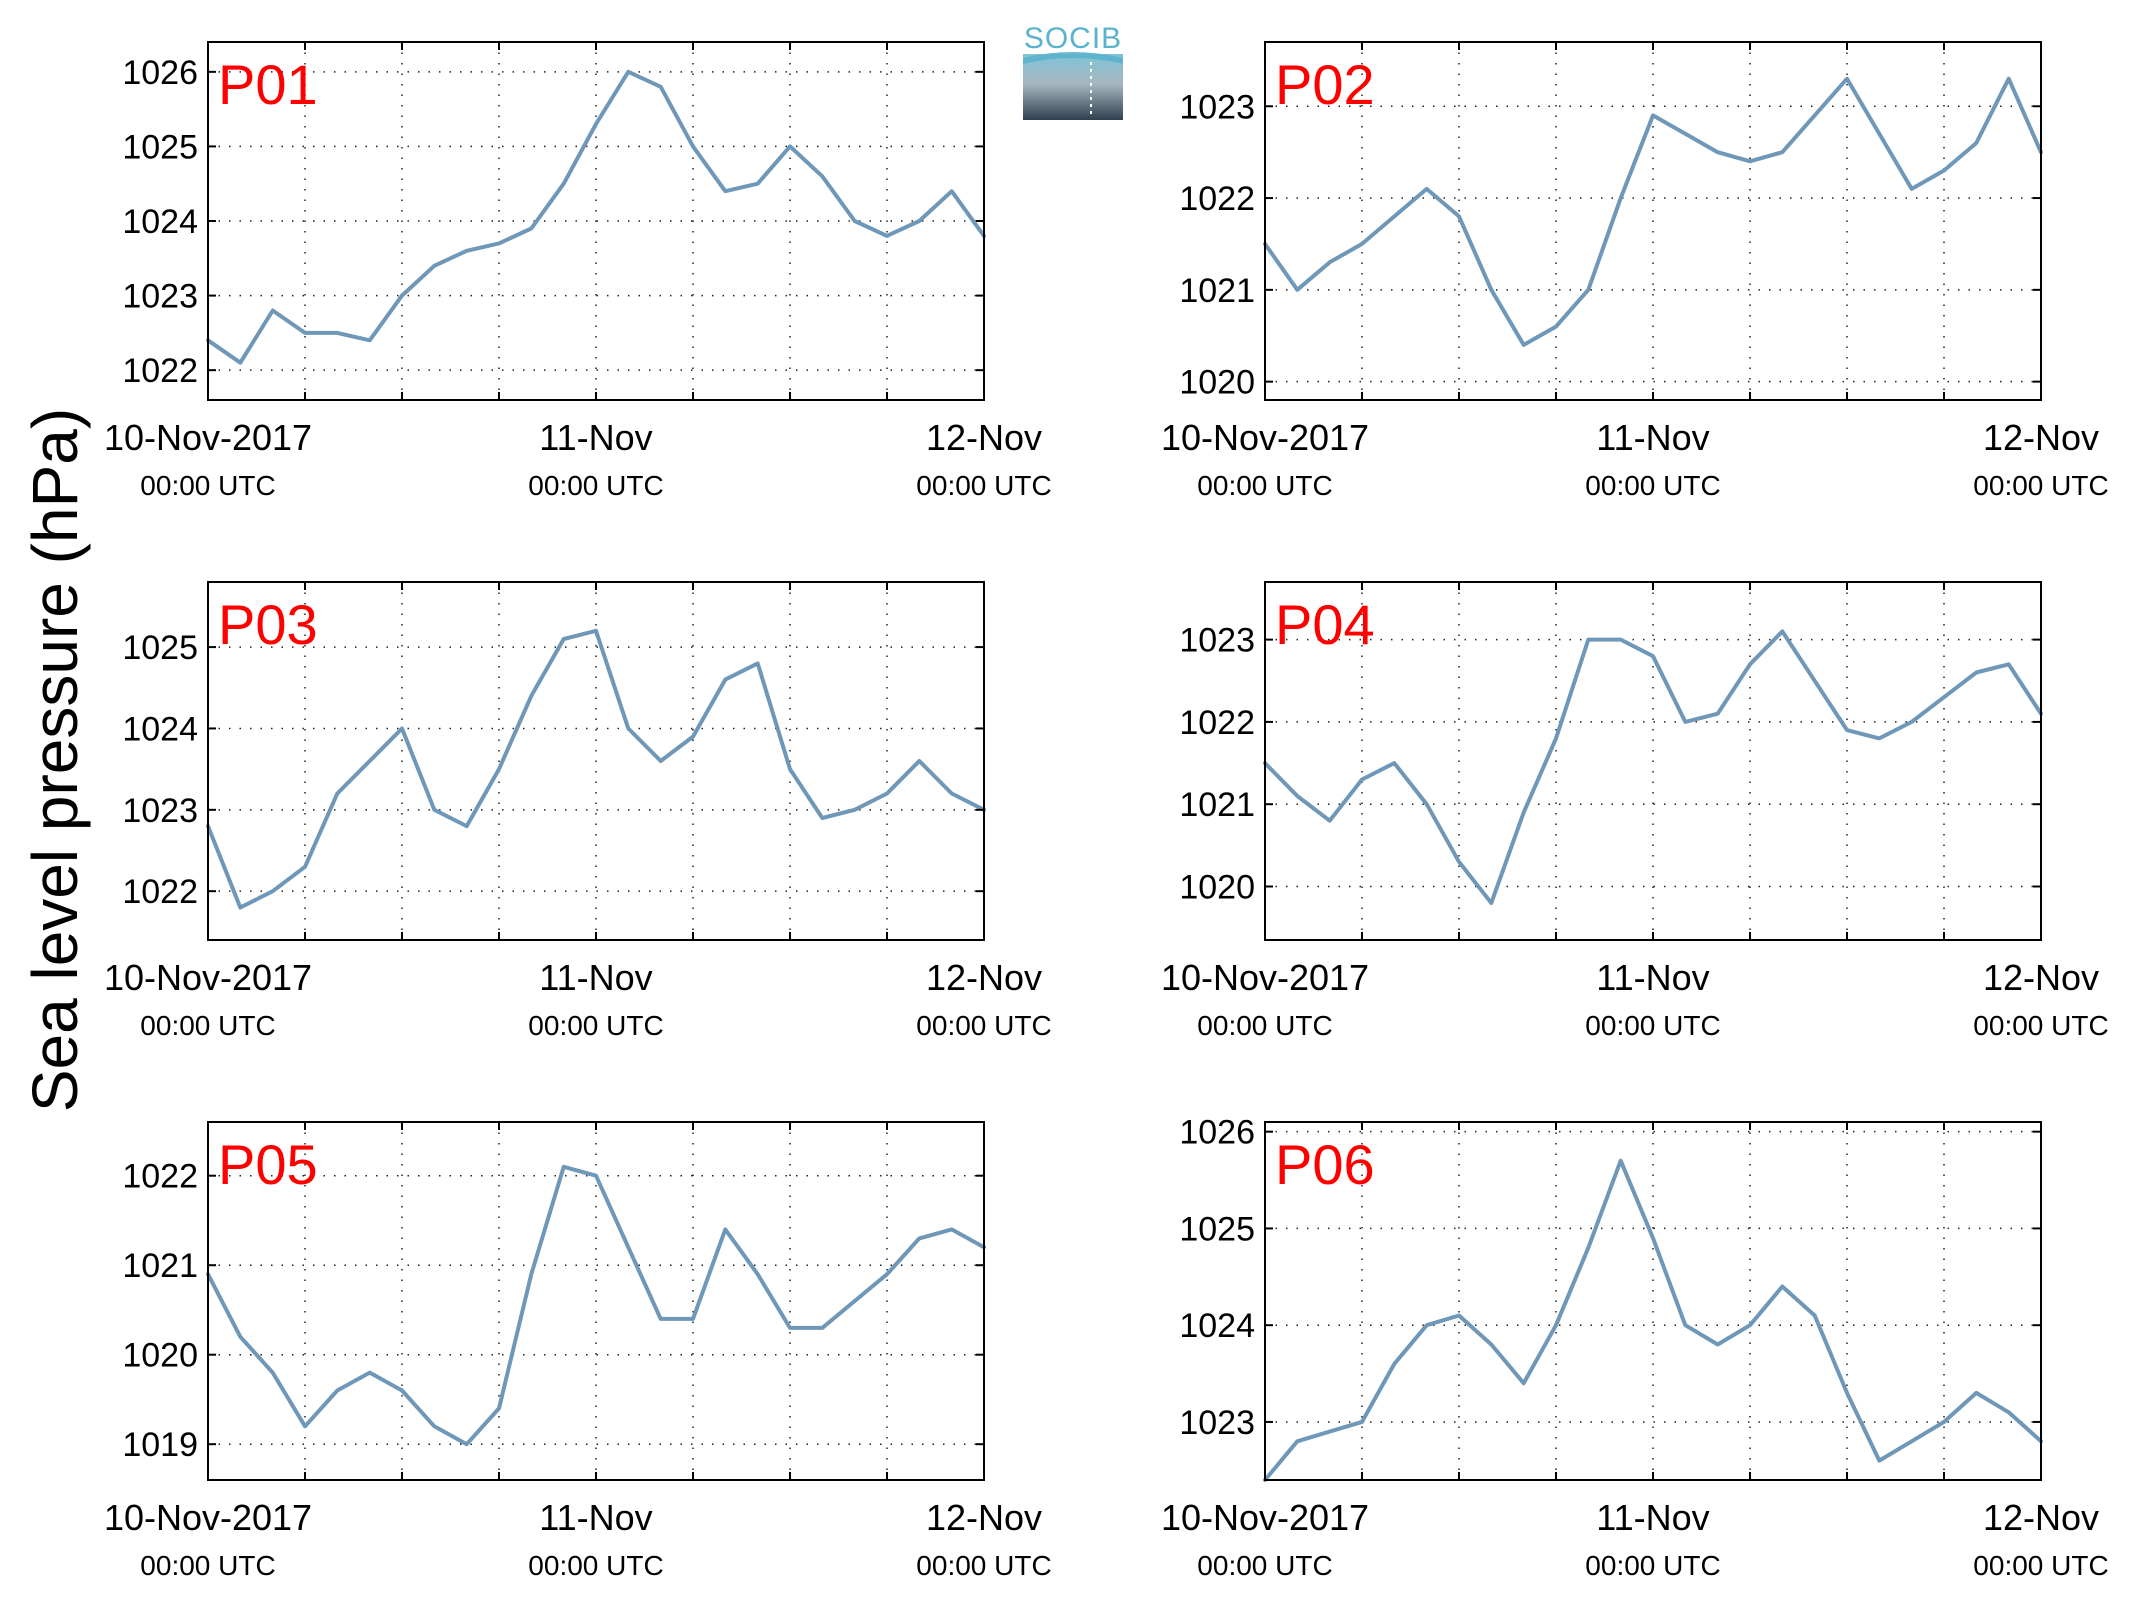  What do you see at coordinates (1325, 84) in the screenshot?
I see `panel-label: P02` at bounding box center [1325, 84].